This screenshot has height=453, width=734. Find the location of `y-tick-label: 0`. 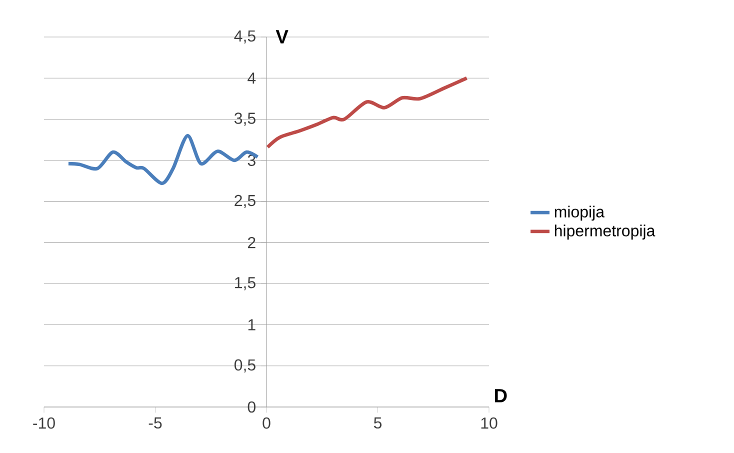

y-tick-label: 0 is located at coordinates (252, 407).